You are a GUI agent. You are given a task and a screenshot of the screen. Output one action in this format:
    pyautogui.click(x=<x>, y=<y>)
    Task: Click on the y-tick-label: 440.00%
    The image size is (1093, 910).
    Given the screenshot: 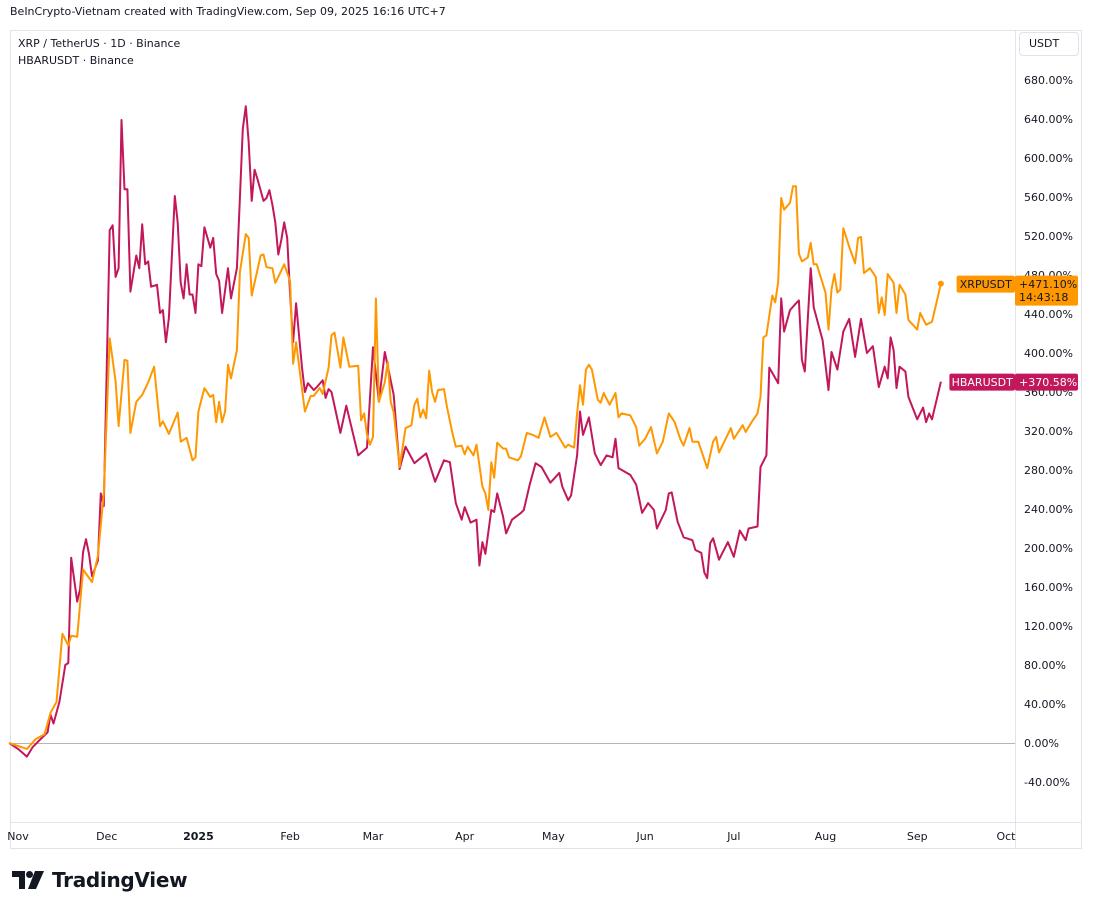 What is the action you would take?
    pyautogui.click(x=1048, y=314)
    